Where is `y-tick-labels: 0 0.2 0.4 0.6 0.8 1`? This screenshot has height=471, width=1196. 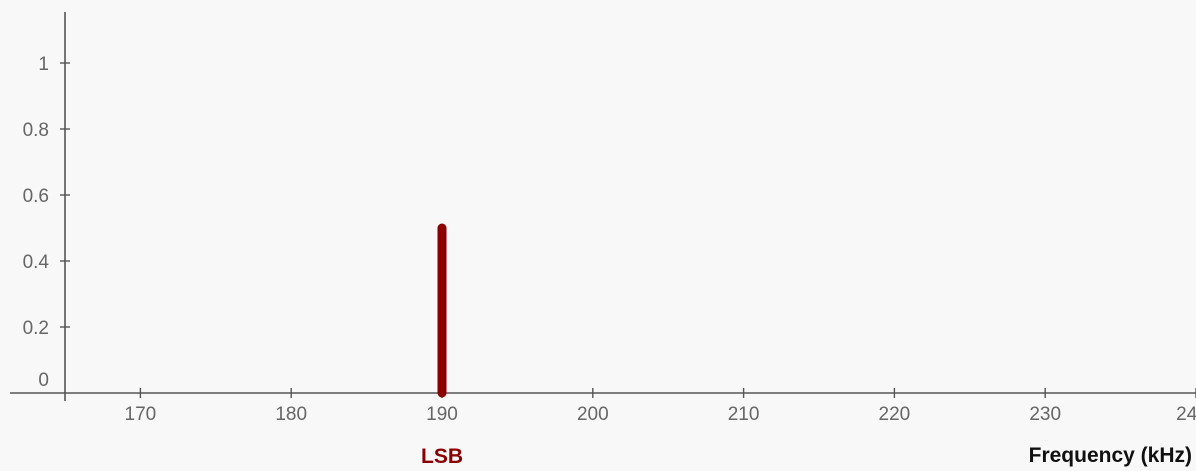
y-tick-labels: 0 0.2 0.4 0.6 0.8 1 is located at coordinates (36, 222).